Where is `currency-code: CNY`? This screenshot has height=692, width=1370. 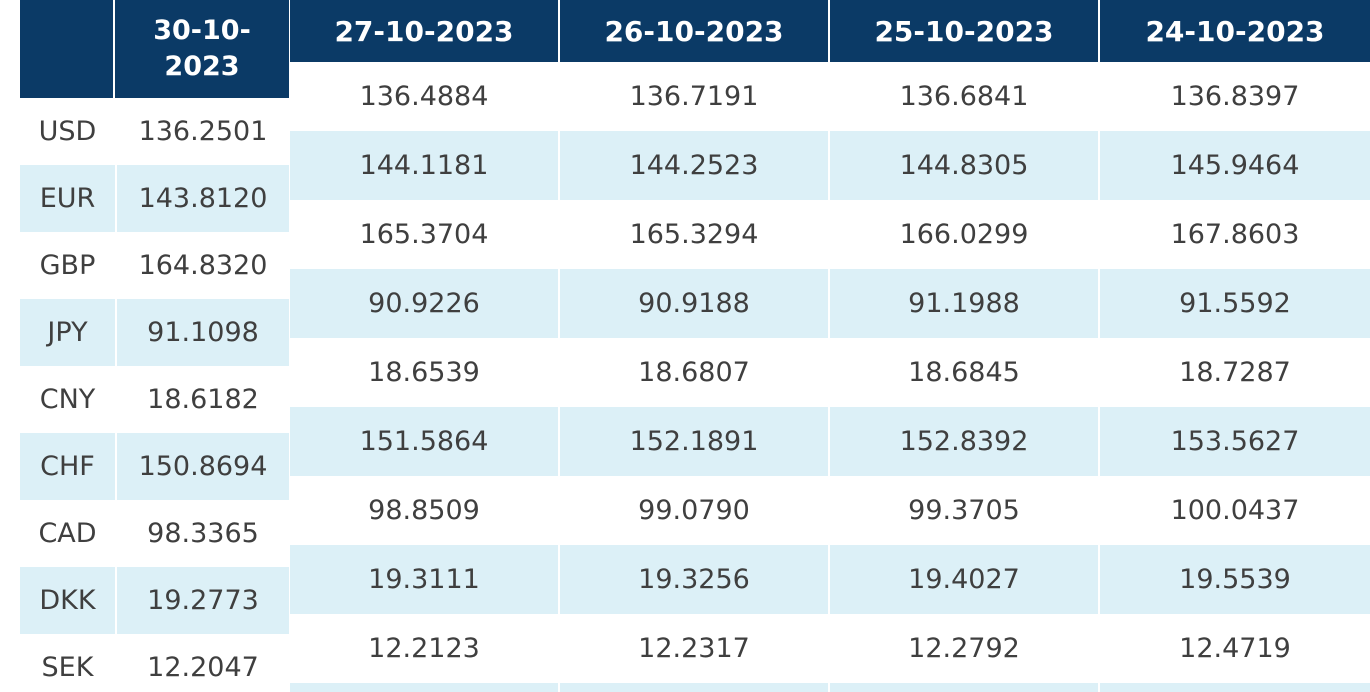 currency-code: CNY is located at coordinates (68, 399).